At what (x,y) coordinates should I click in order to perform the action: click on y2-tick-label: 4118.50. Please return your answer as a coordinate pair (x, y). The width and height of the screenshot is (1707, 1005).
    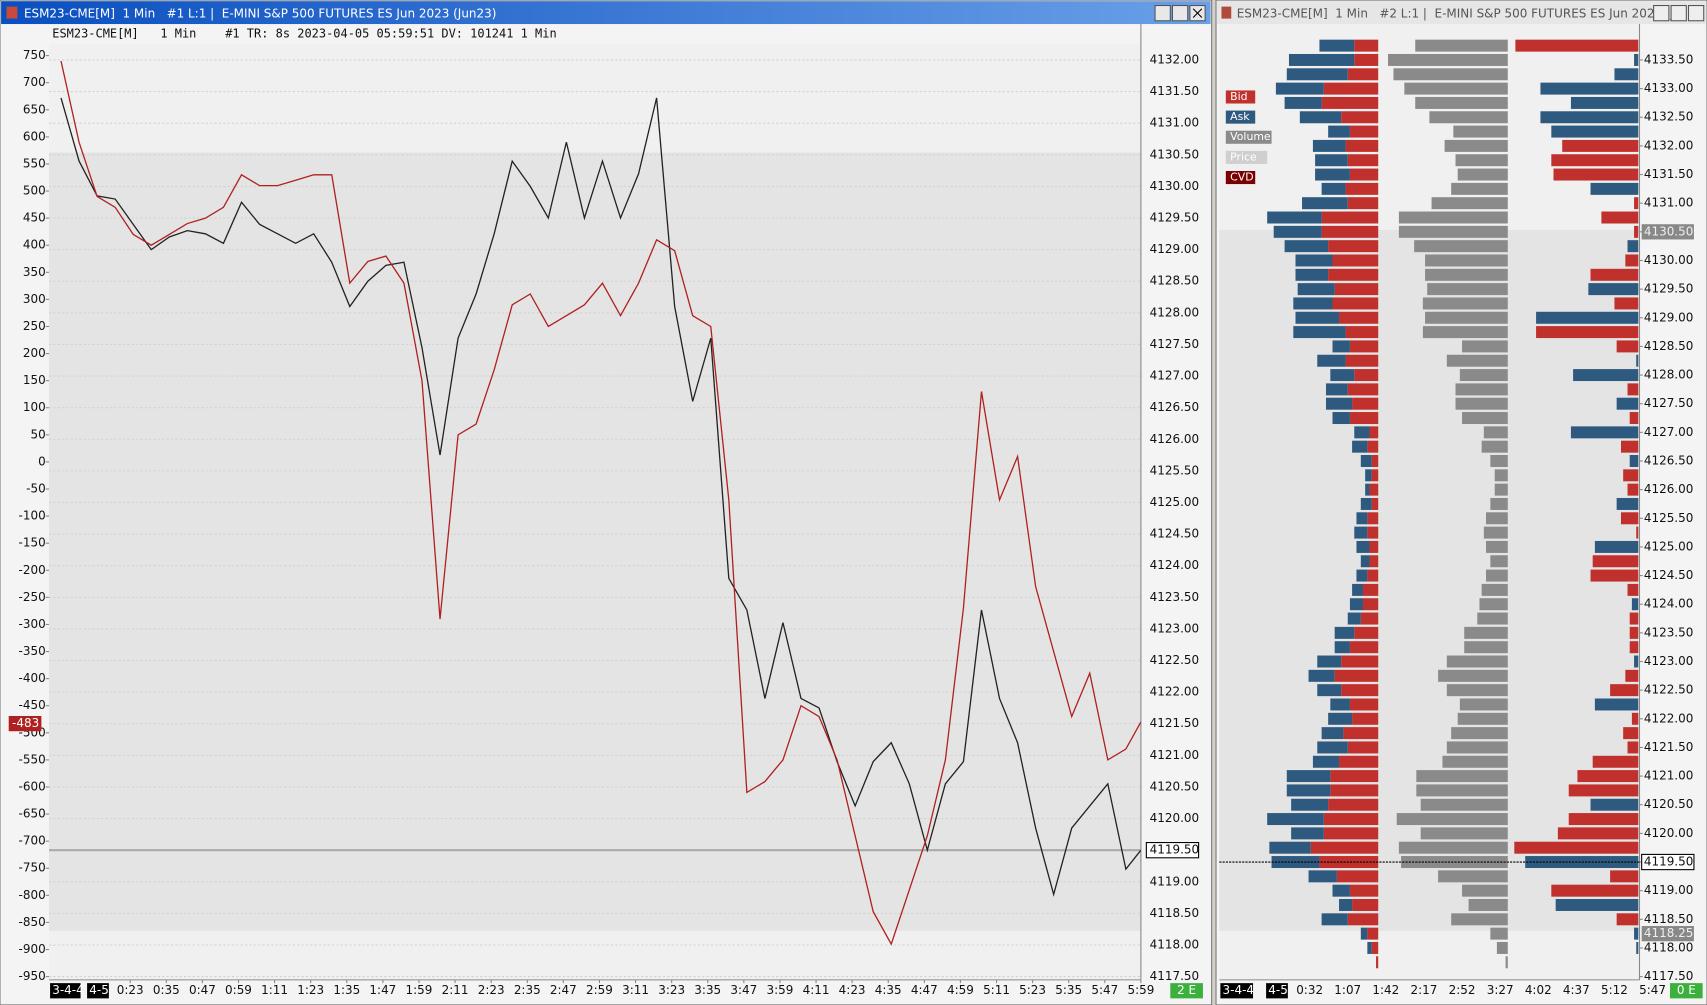
    Looking at the image, I should click on (1174, 913).